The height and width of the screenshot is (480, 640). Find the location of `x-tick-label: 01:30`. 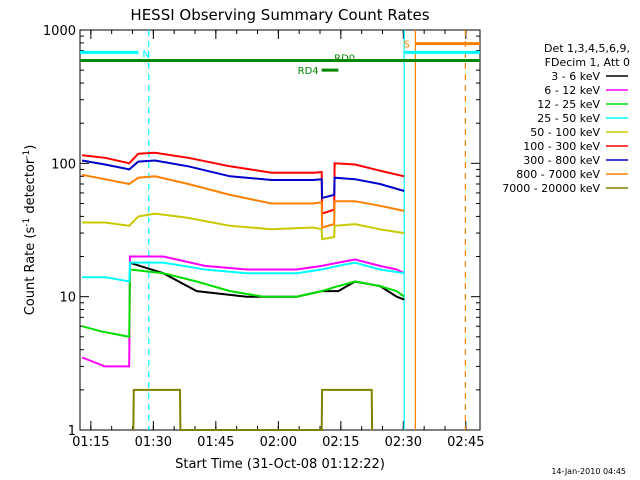

x-tick-label: 01:30 is located at coordinates (153, 442).